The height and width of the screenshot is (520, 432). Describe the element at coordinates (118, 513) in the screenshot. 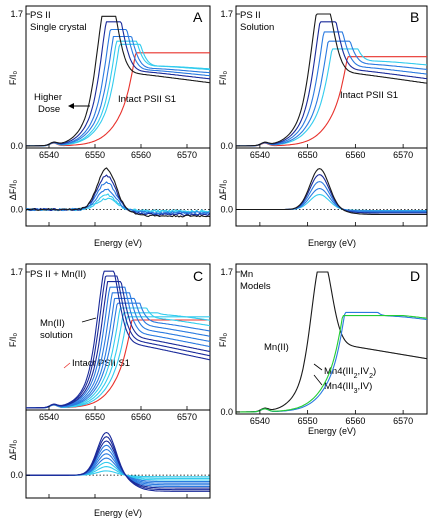

I see `panel-c-xlabel: Energy (eV)` at that location.